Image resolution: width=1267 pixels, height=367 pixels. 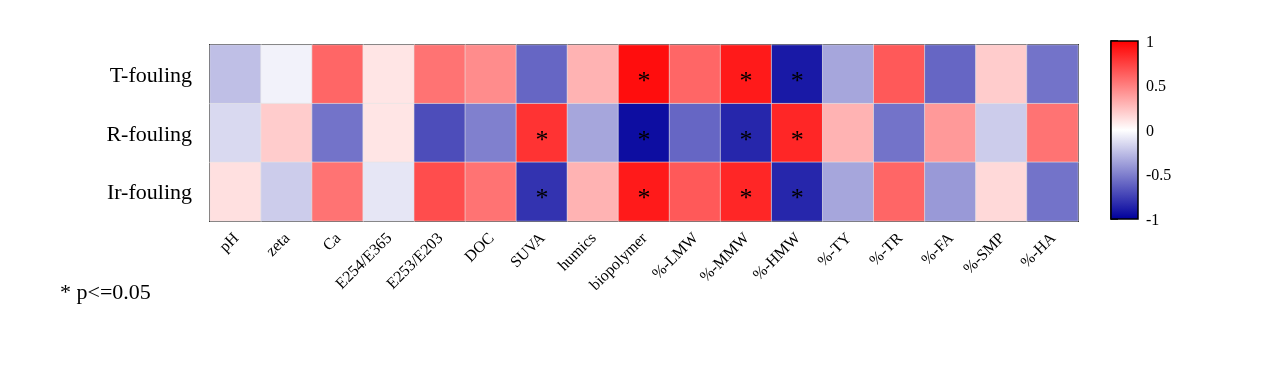 What do you see at coordinates (229, 242) in the screenshot?
I see `x-tick-label: pH` at bounding box center [229, 242].